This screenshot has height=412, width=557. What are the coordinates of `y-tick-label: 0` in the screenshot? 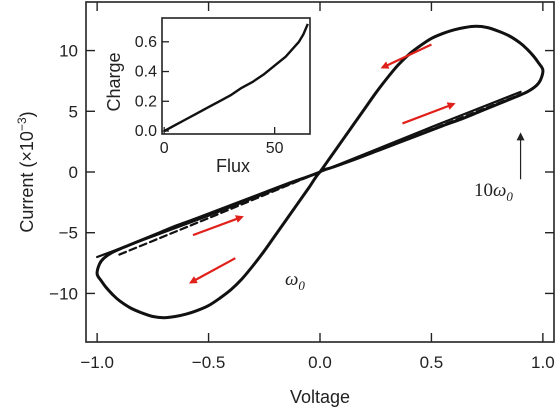 It's located at (73, 172).